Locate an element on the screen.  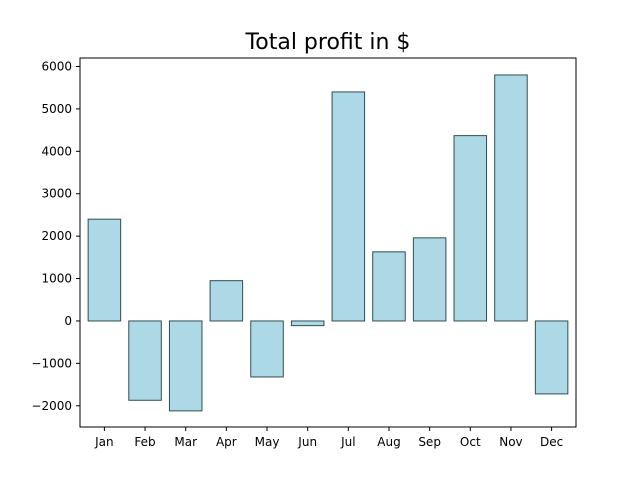
bar-feb is located at coordinates (145, 360).